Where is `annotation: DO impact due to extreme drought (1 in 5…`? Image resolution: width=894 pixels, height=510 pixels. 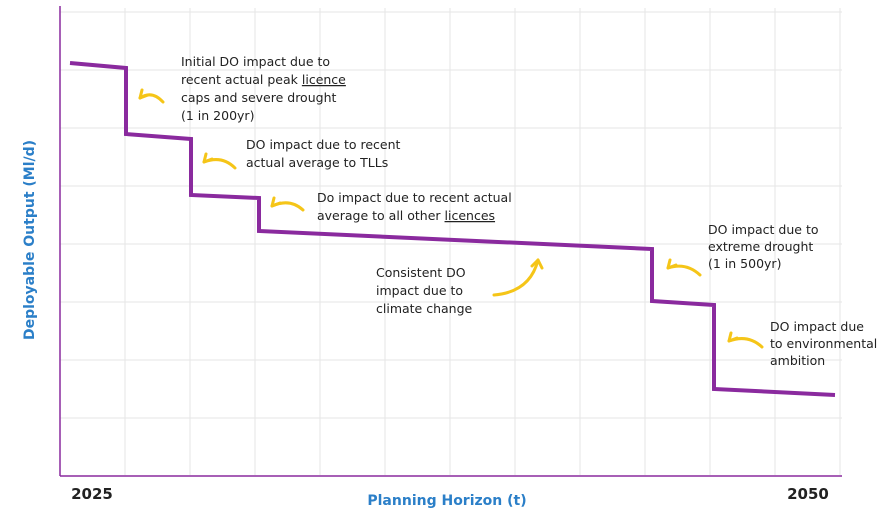
annotation: DO impact due to extreme drought (1 in 5… is located at coordinates (765, 246).